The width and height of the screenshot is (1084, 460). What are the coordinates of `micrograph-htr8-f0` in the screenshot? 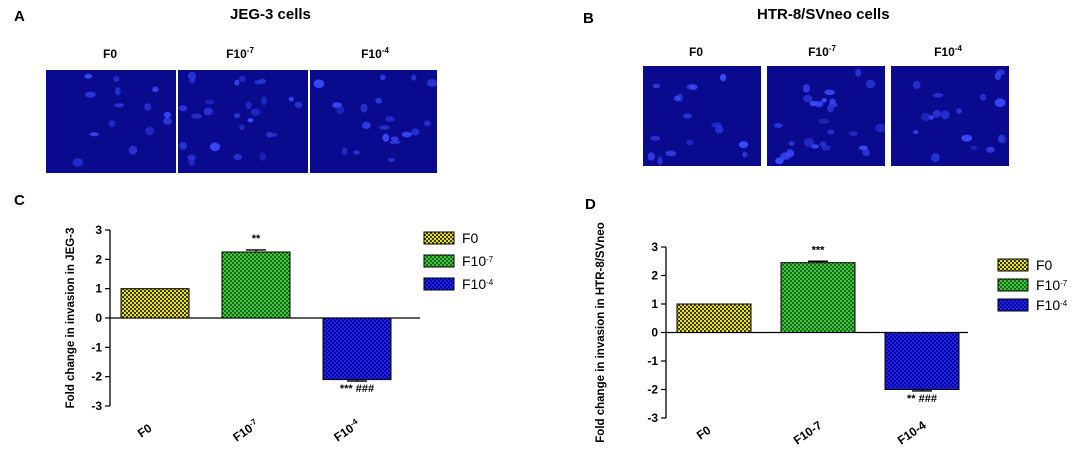 It's located at (702, 116).